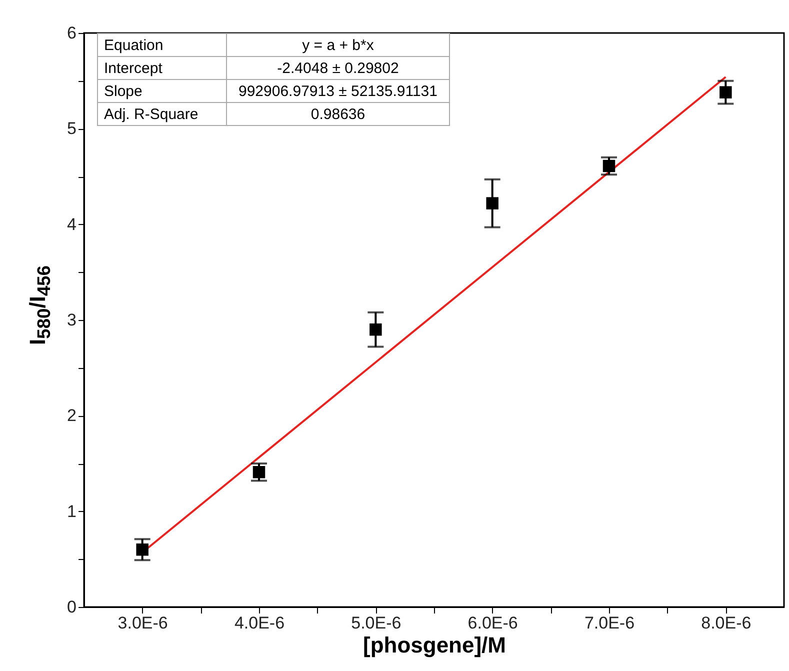  I want to click on x-tick-label: 5.0E-6, so click(376, 623).